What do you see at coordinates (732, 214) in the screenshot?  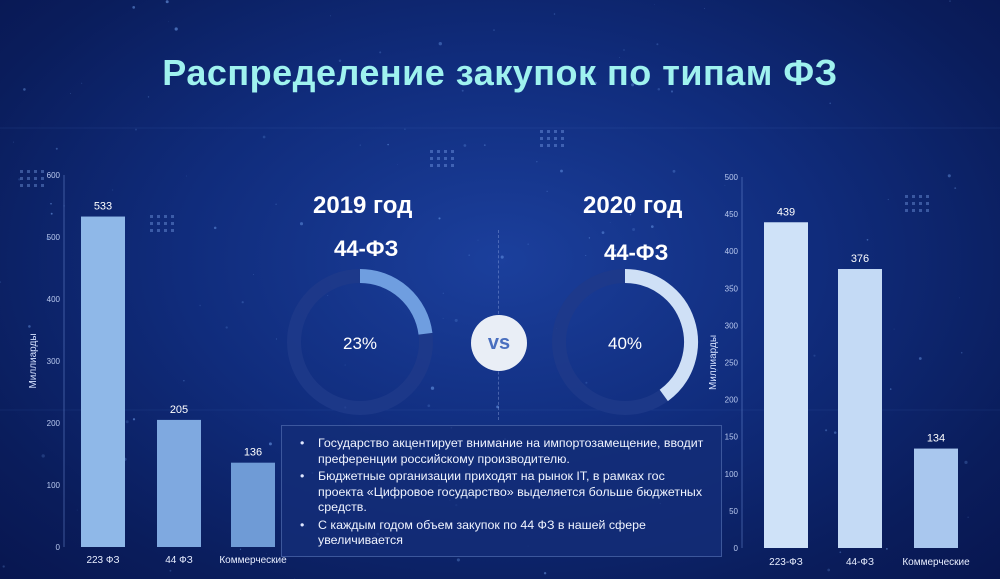 I see `y-tick-label: 450` at bounding box center [732, 214].